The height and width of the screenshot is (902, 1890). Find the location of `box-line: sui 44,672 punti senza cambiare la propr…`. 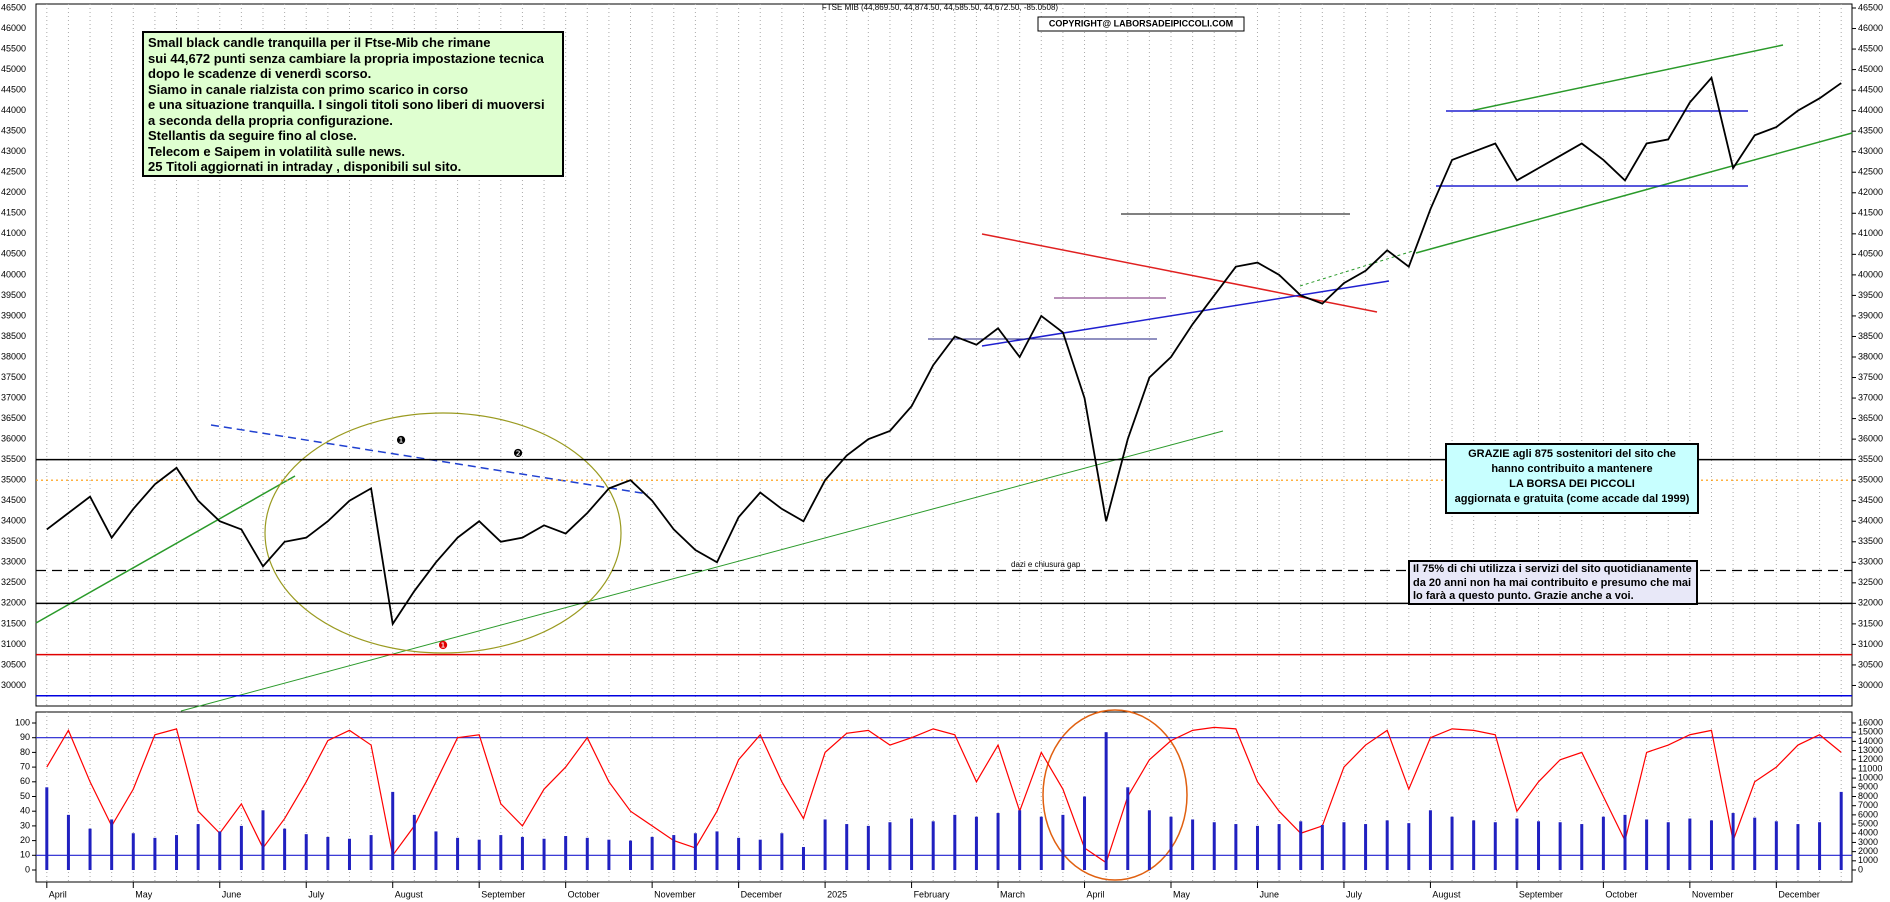

box-line: sui 44,672 punti senza cambiare la propr… is located at coordinates (346, 58).